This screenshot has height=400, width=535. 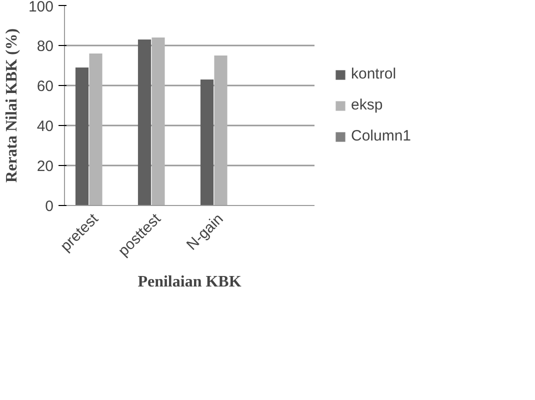 What do you see at coordinates (367, 105) in the screenshot?
I see `legend-label: eksp` at bounding box center [367, 105].